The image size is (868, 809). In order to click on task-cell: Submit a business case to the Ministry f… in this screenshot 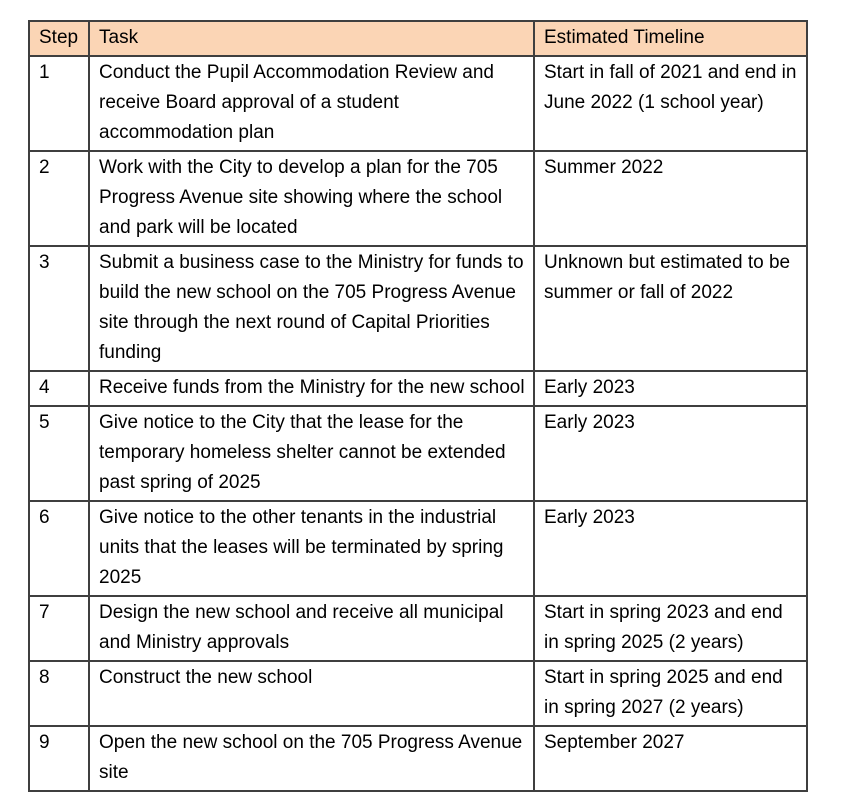, I will do `click(311, 308)`.